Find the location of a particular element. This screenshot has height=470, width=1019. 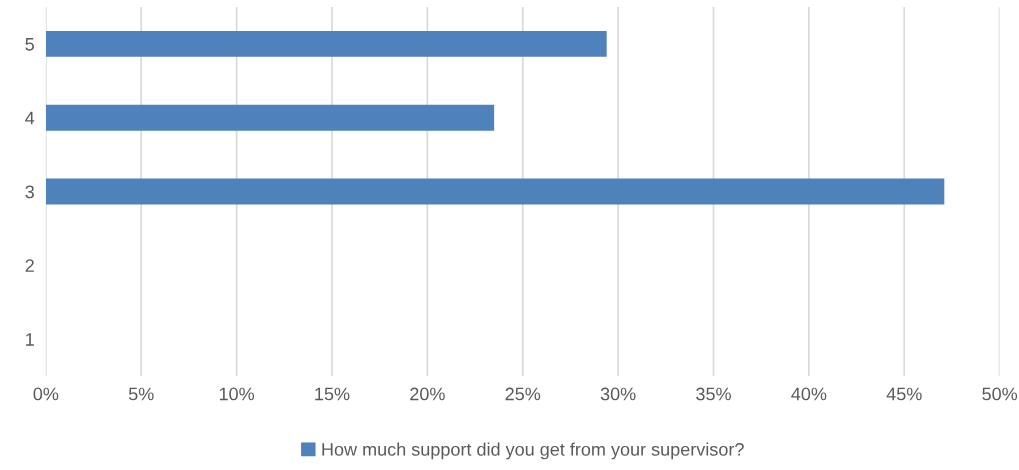

x-tick-label: 15% is located at coordinates (332, 394).